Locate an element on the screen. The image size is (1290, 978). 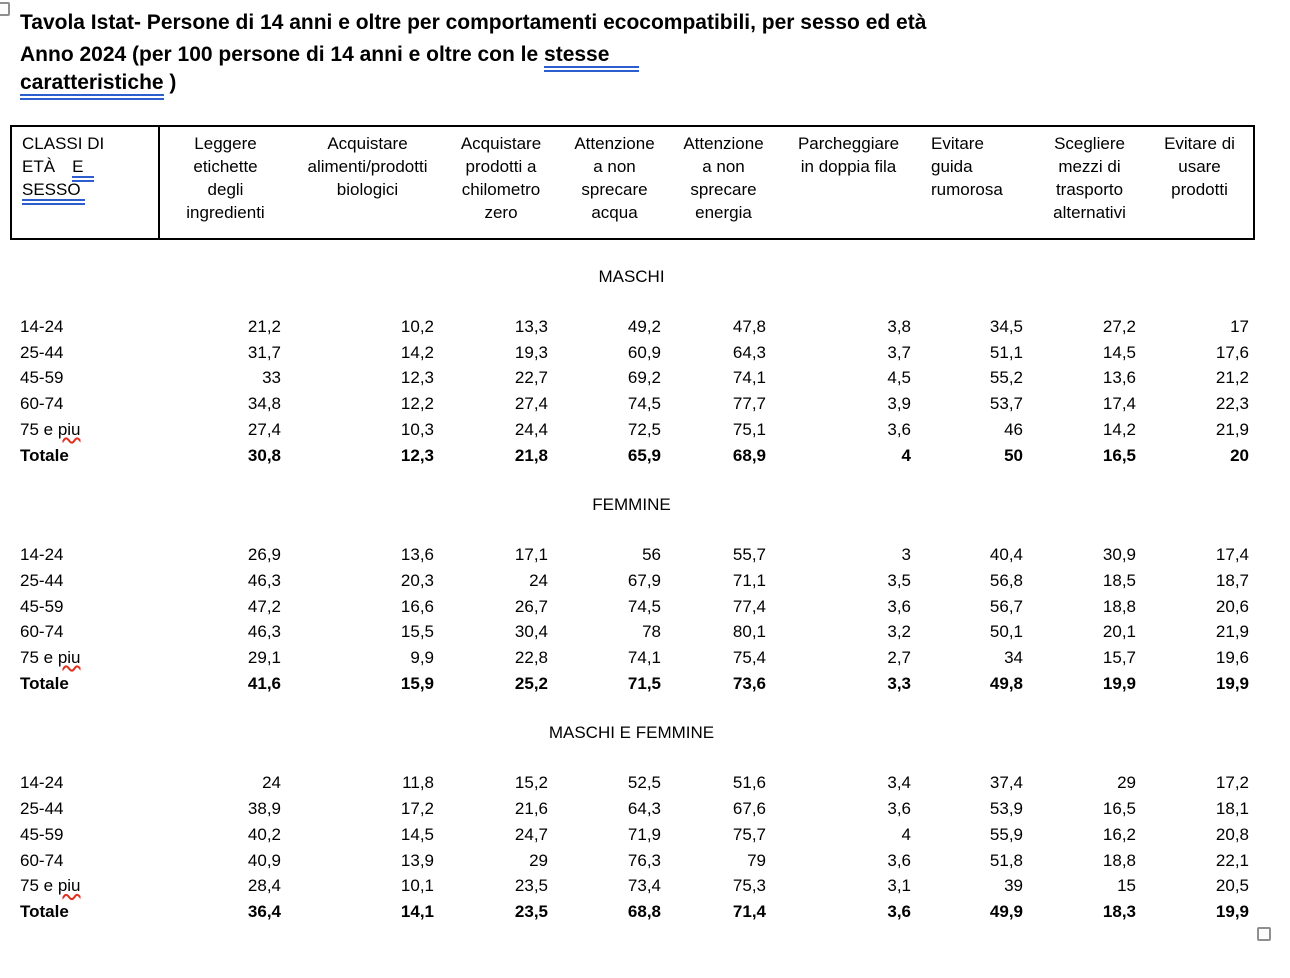
value-text: 29 is located at coordinates (1126, 783).